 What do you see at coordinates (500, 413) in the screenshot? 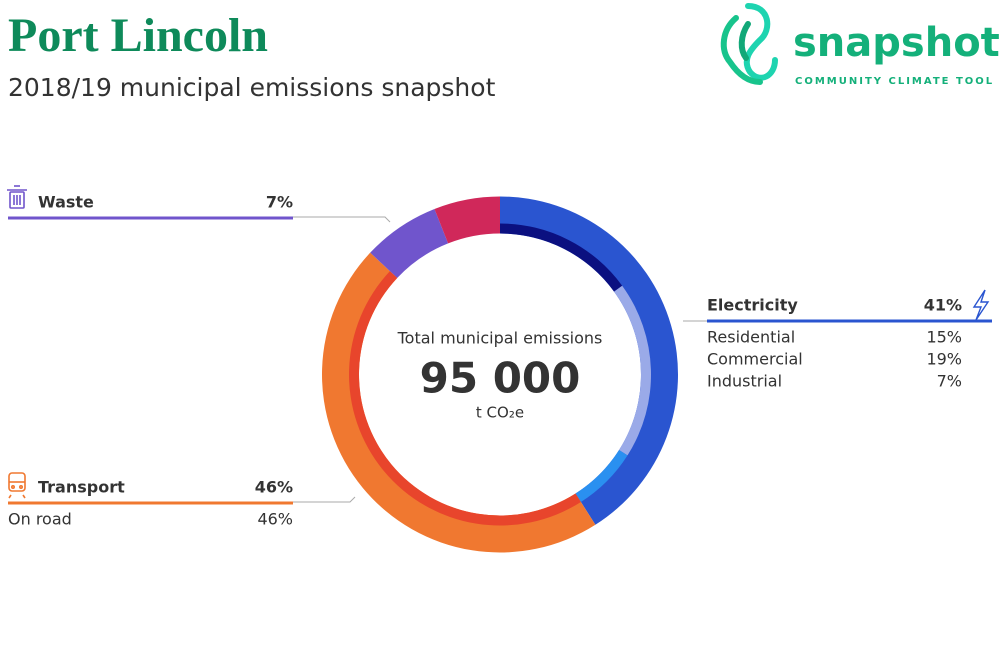
I see `unit: t CO₂e` at bounding box center [500, 413].